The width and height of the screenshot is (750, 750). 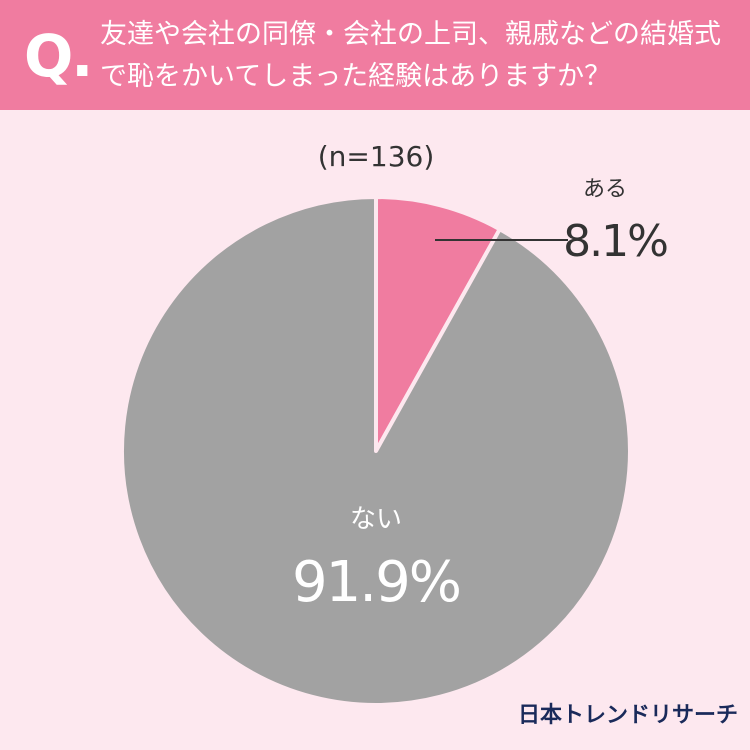 I want to click on pie-slice, so click(x=438, y=324).